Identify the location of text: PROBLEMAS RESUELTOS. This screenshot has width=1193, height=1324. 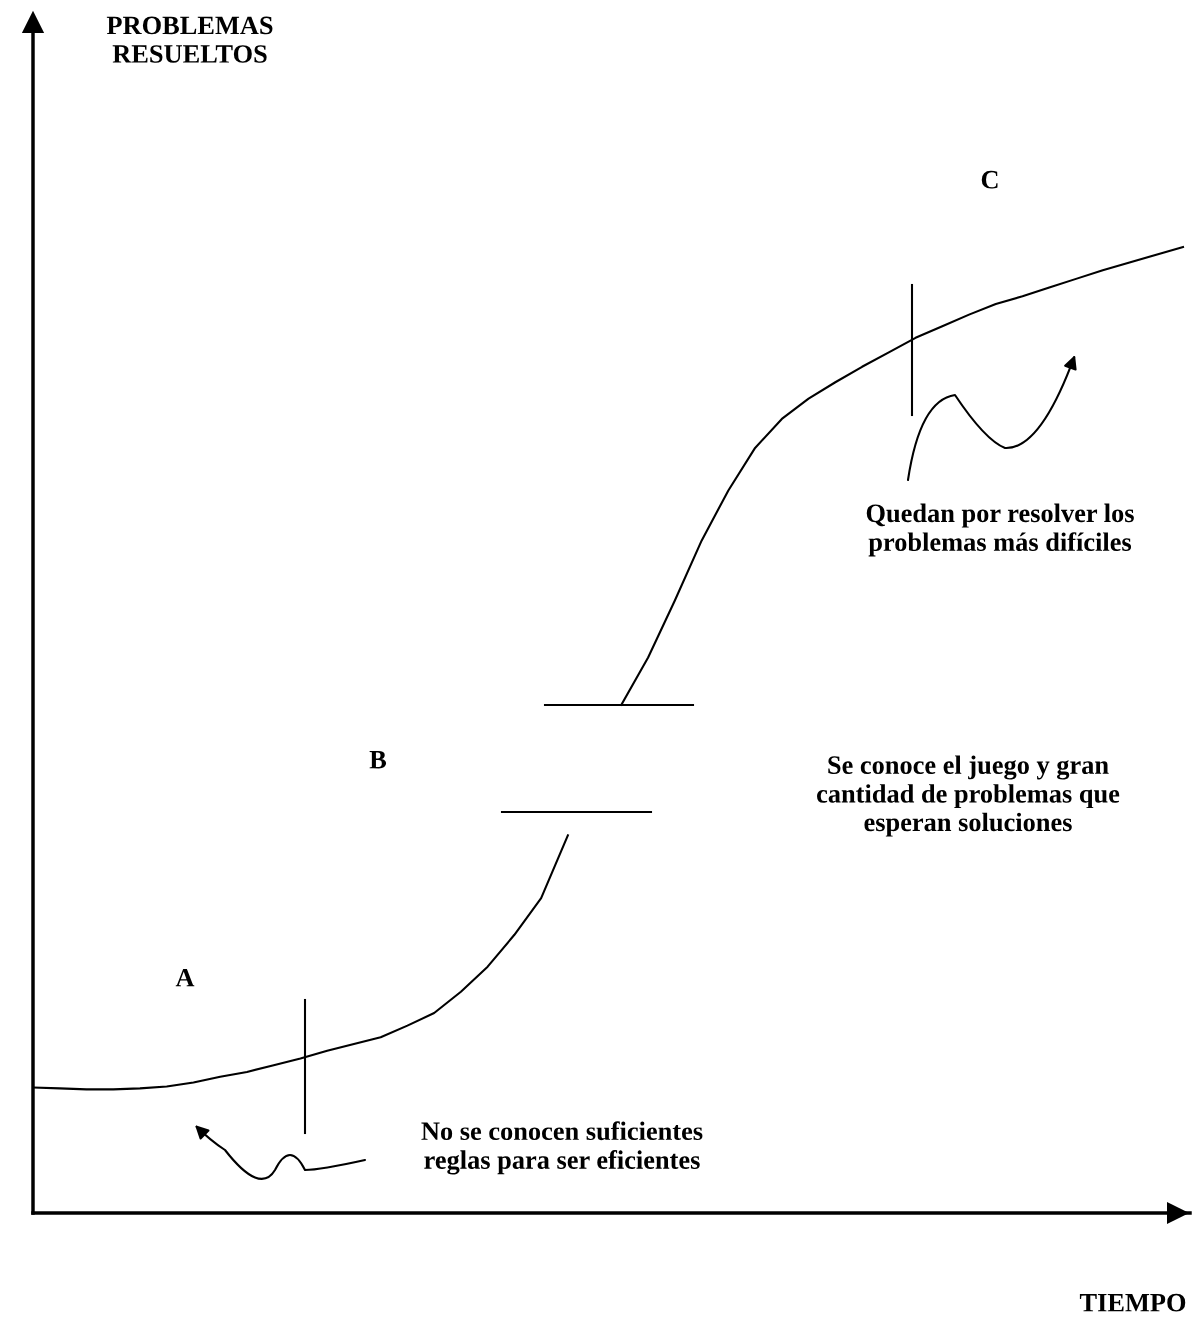
(189, 39).